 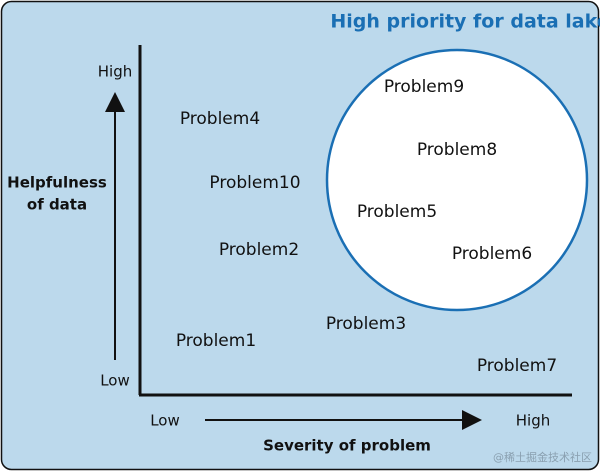 What do you see at coordinates (220, 119) in the screenshot?
I see `problem-label: Problem4` at bounding box center [220, 119].